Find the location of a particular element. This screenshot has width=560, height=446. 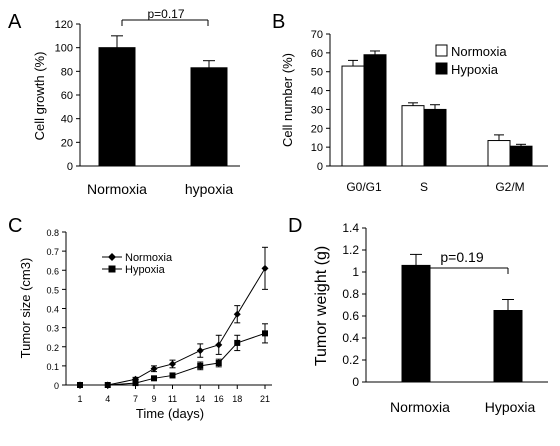

y-tick-label-d: 0.2 is located at coordinates (350, 360).